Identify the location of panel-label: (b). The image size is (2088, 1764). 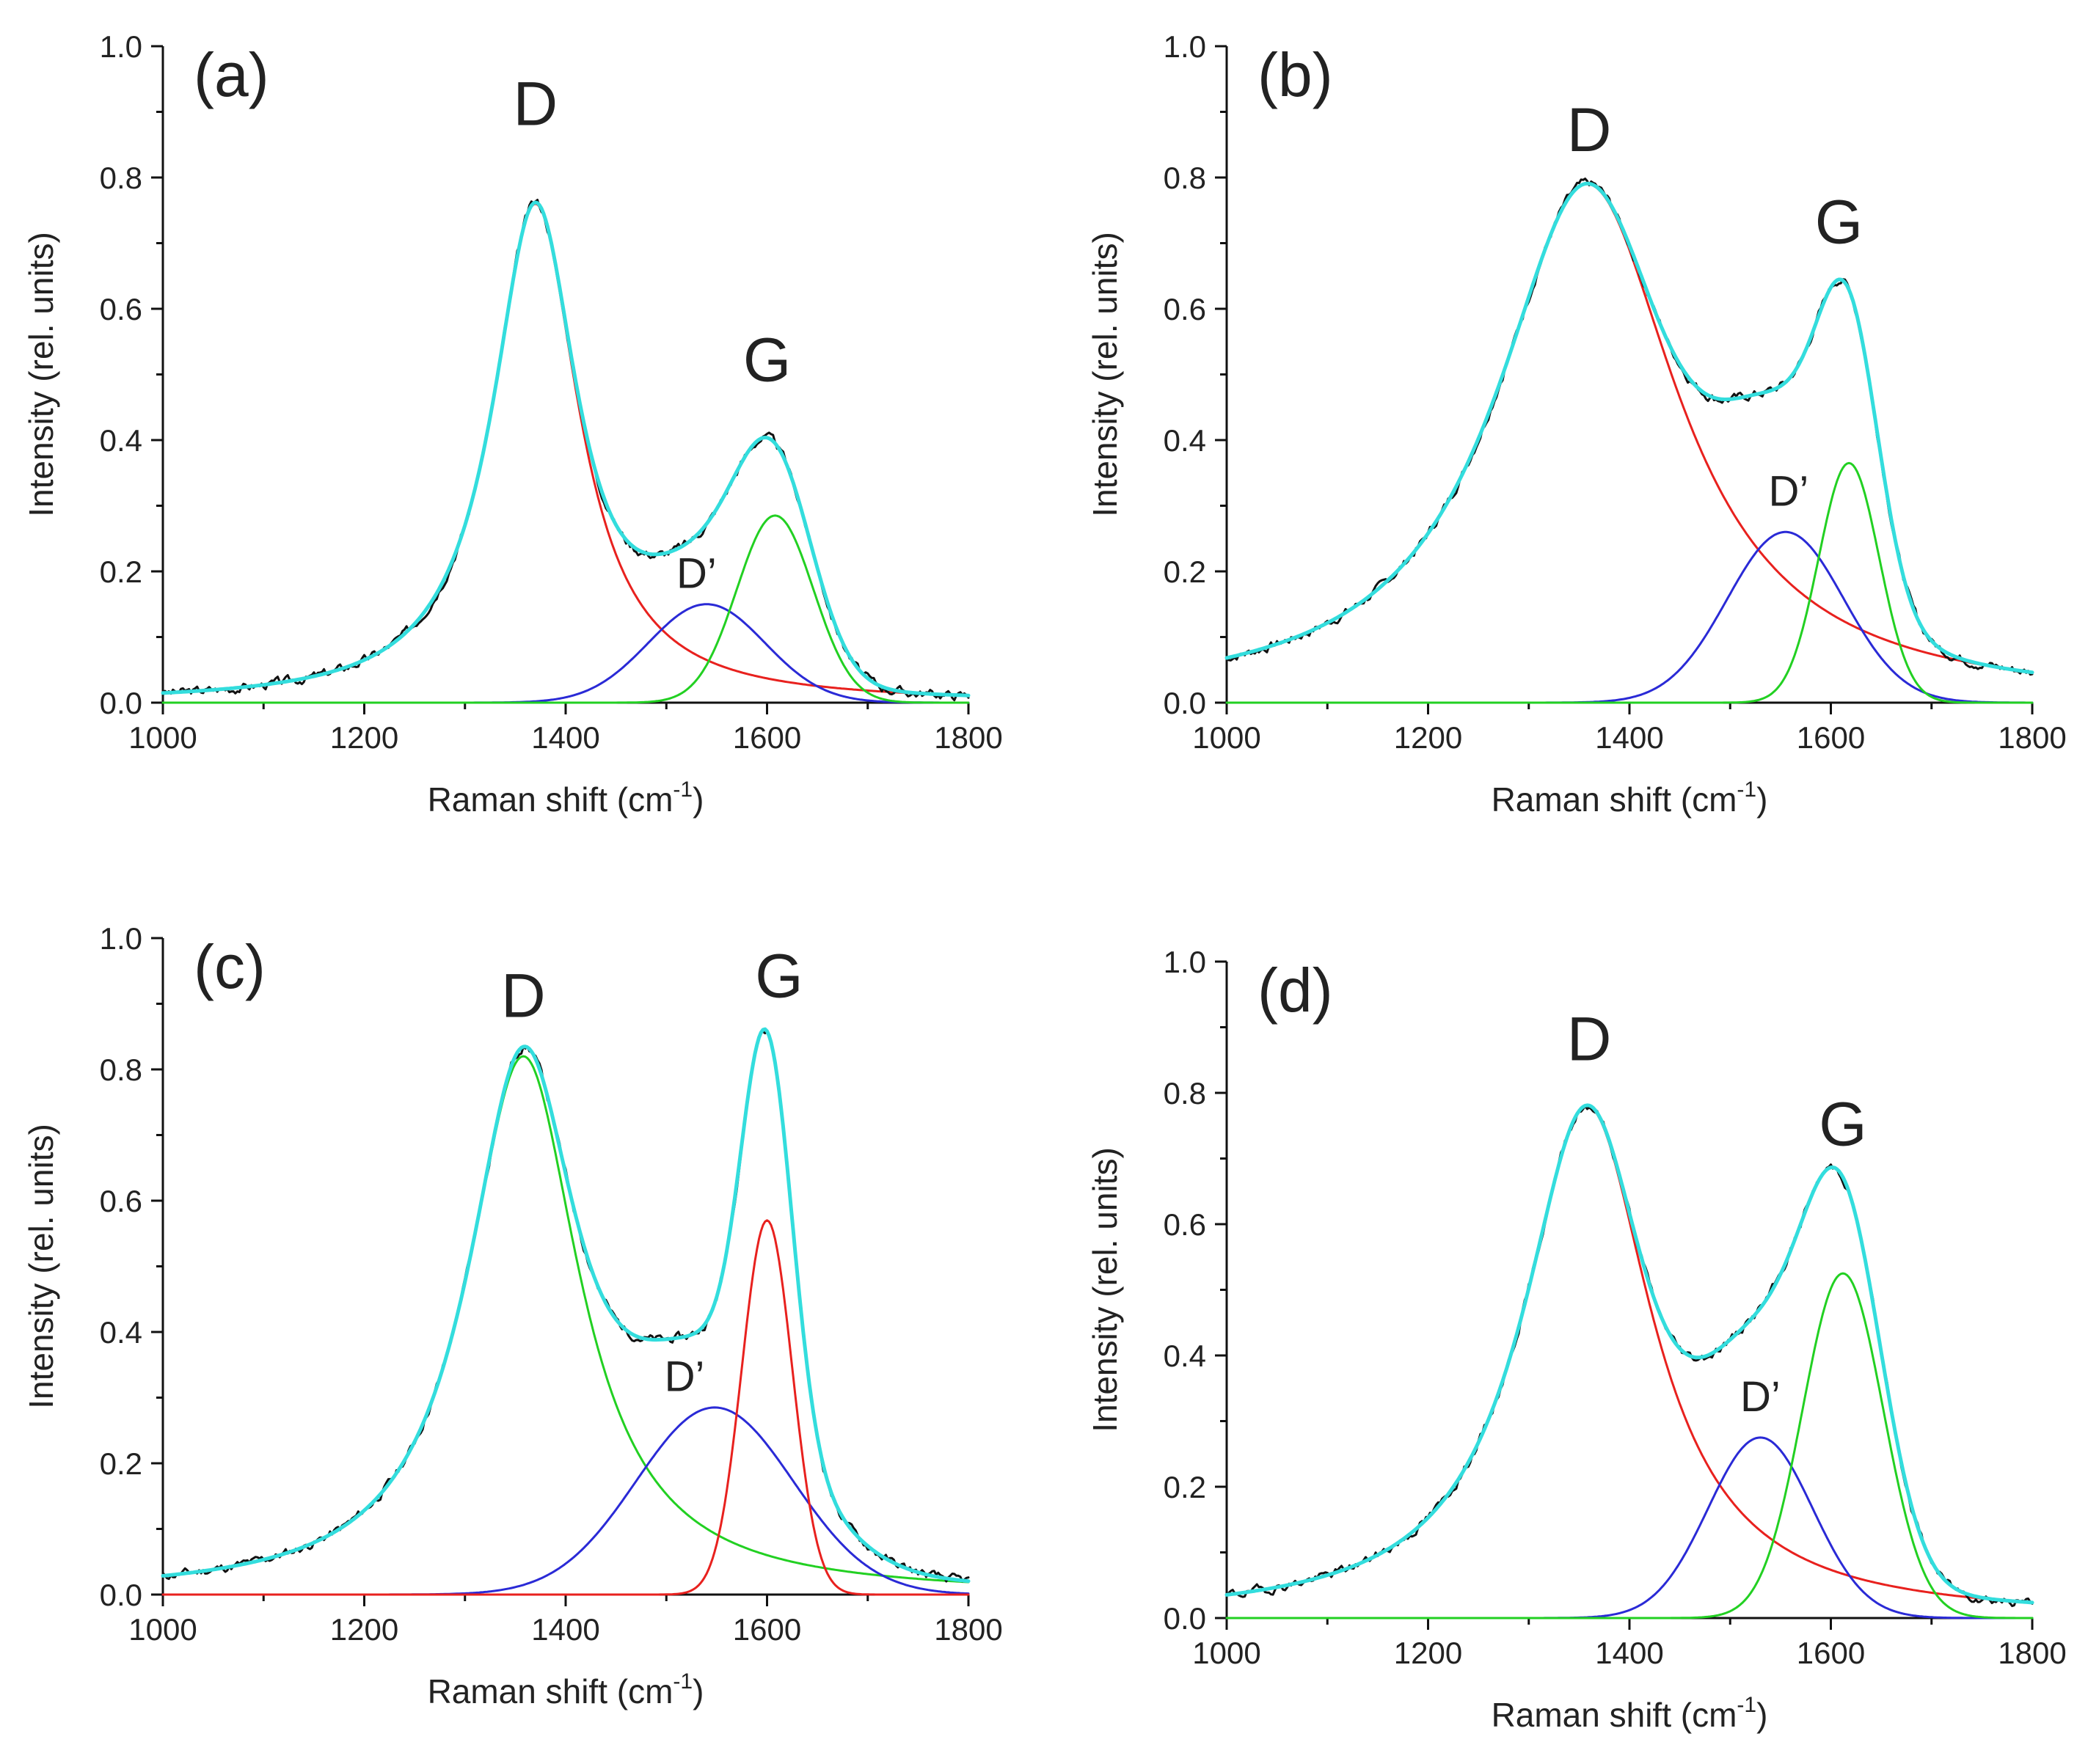
(1295, 74).